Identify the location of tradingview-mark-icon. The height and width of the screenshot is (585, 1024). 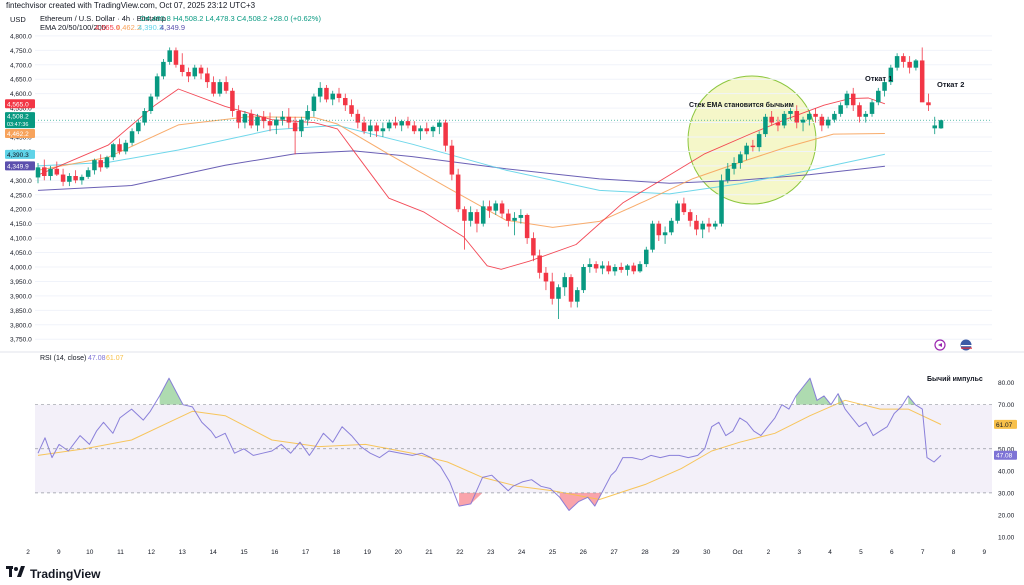
(16, 573).